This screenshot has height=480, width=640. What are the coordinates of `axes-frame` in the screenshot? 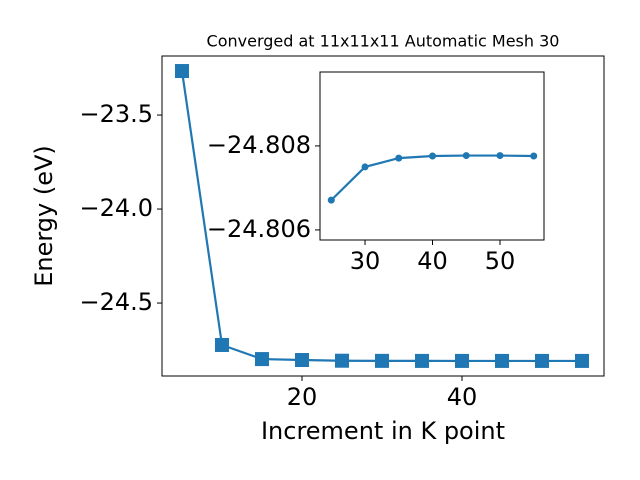 It's located at (432, 156).